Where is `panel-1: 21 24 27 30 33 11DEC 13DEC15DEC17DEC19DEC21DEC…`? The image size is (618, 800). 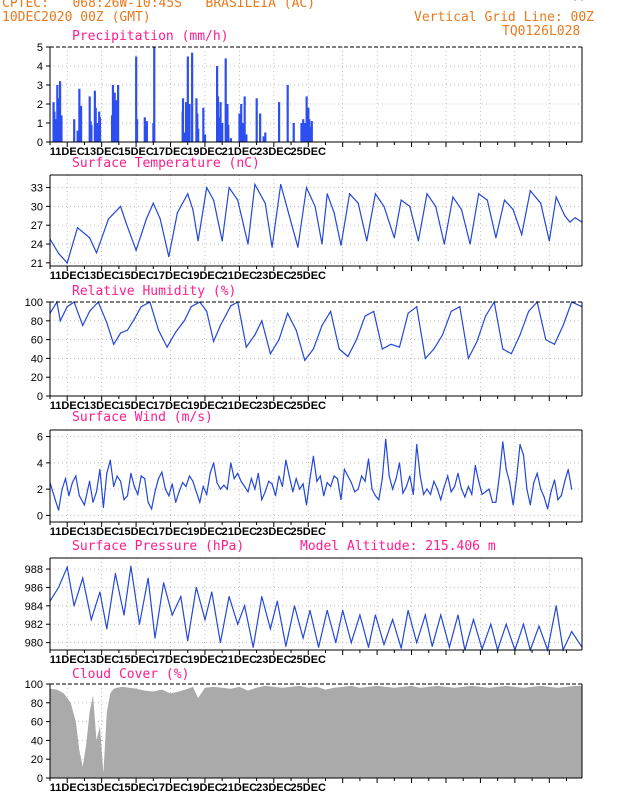
panel-1: 21 24 27 30 33 11DEC 13DEC15DEC17DEC19DEC21DEC… is located at coordinates (307, 219).